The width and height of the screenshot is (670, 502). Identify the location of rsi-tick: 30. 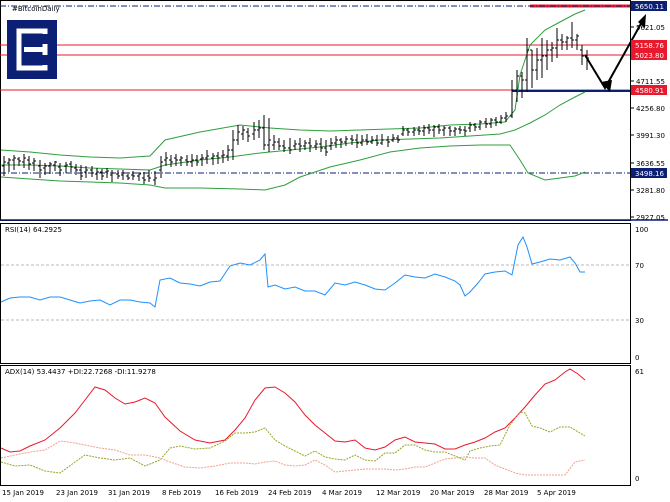
(639, 321).